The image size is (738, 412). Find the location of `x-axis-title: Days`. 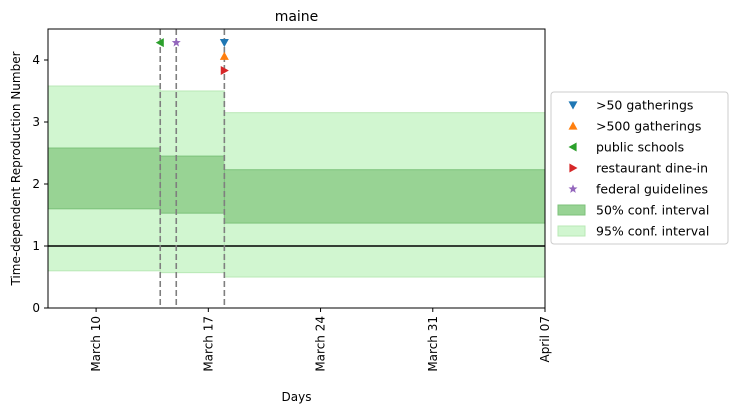

x-axis-title: Days is located at coordinates (297, 397).